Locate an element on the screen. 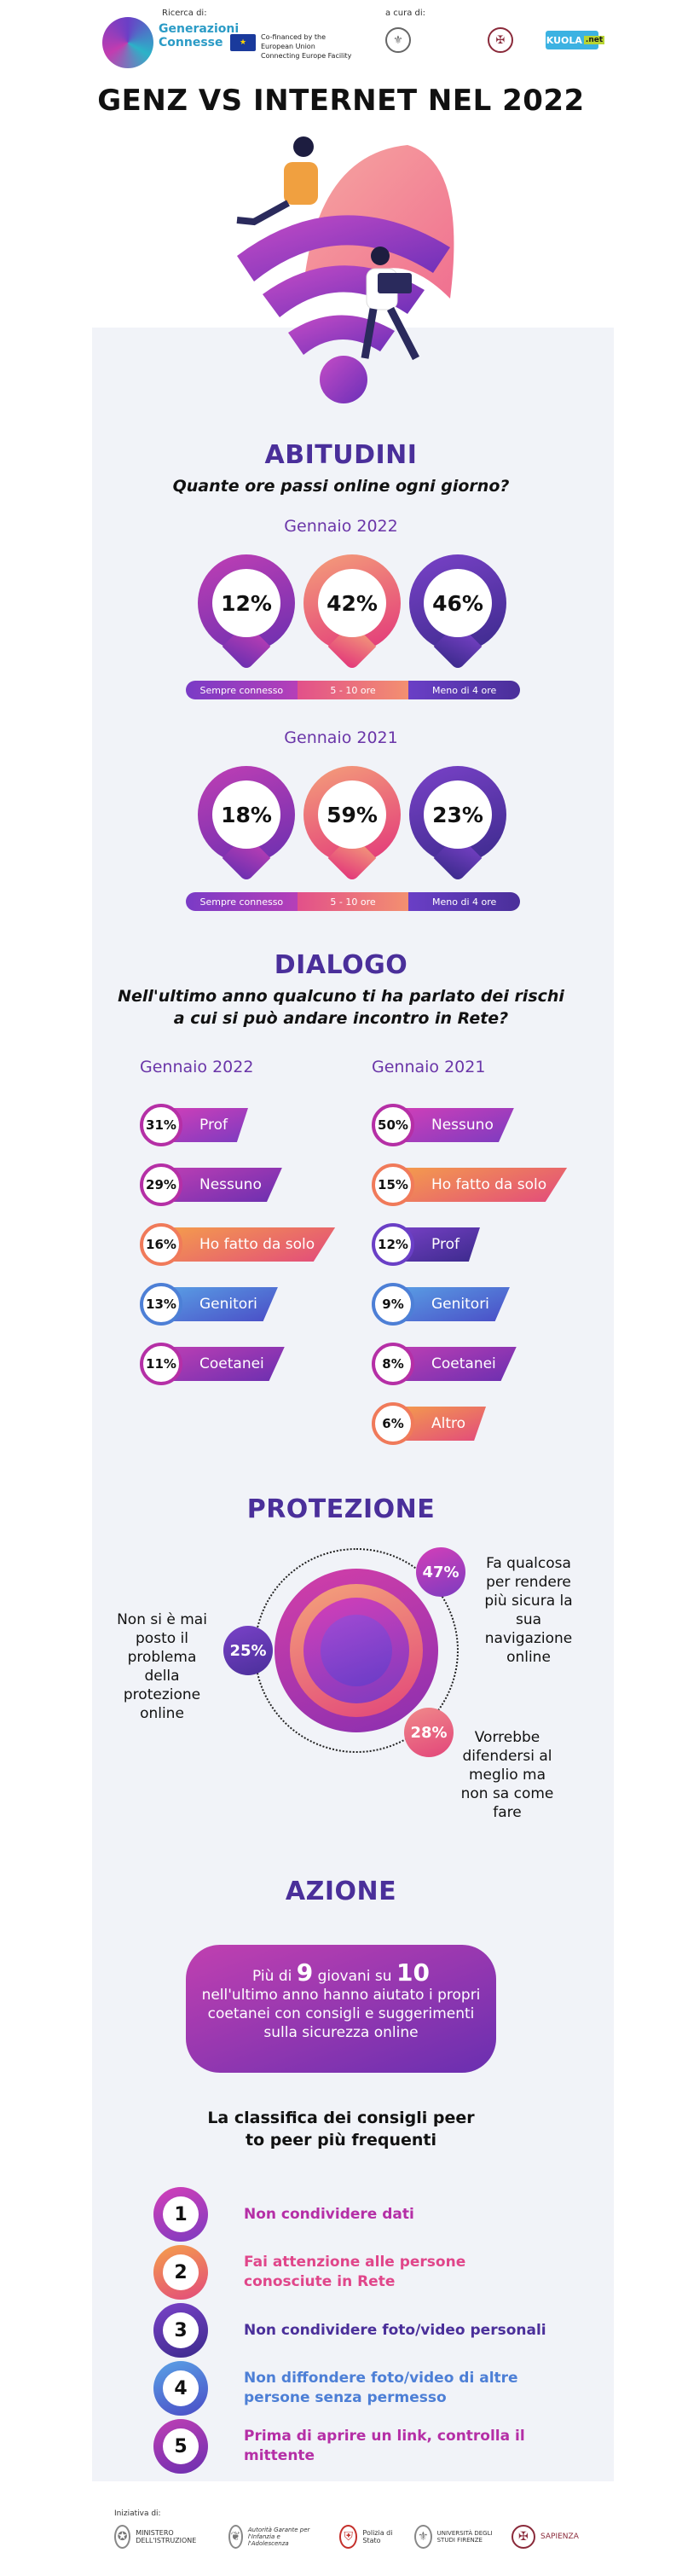 The height and width of the screenshot is (2576, 682). skuola-text: SKUOLA is located at coordinates (560, 40).